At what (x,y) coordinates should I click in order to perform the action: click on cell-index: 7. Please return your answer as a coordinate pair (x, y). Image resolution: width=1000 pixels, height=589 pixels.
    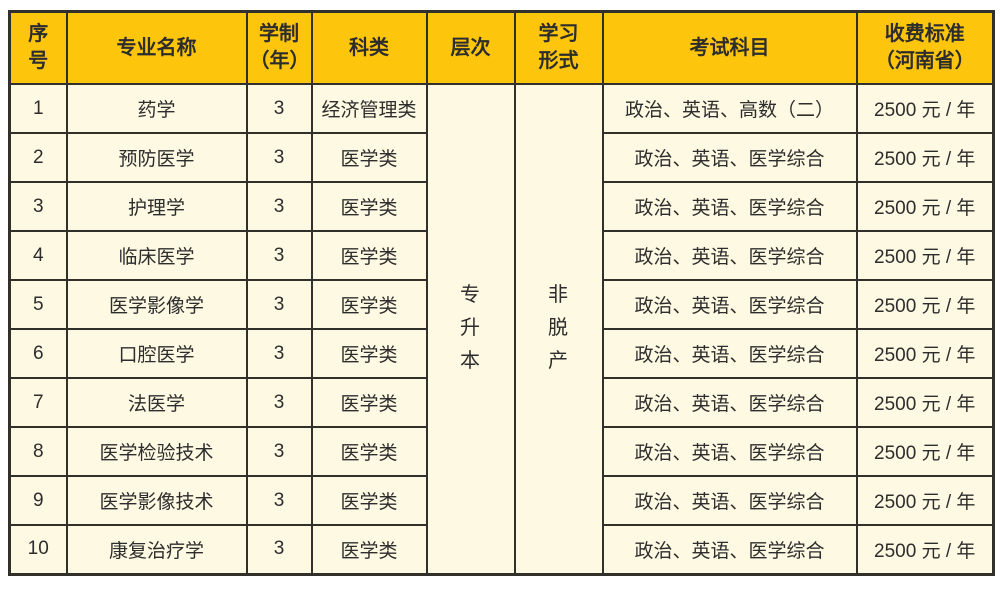
    Looking at the image, I should click on (38, 402).